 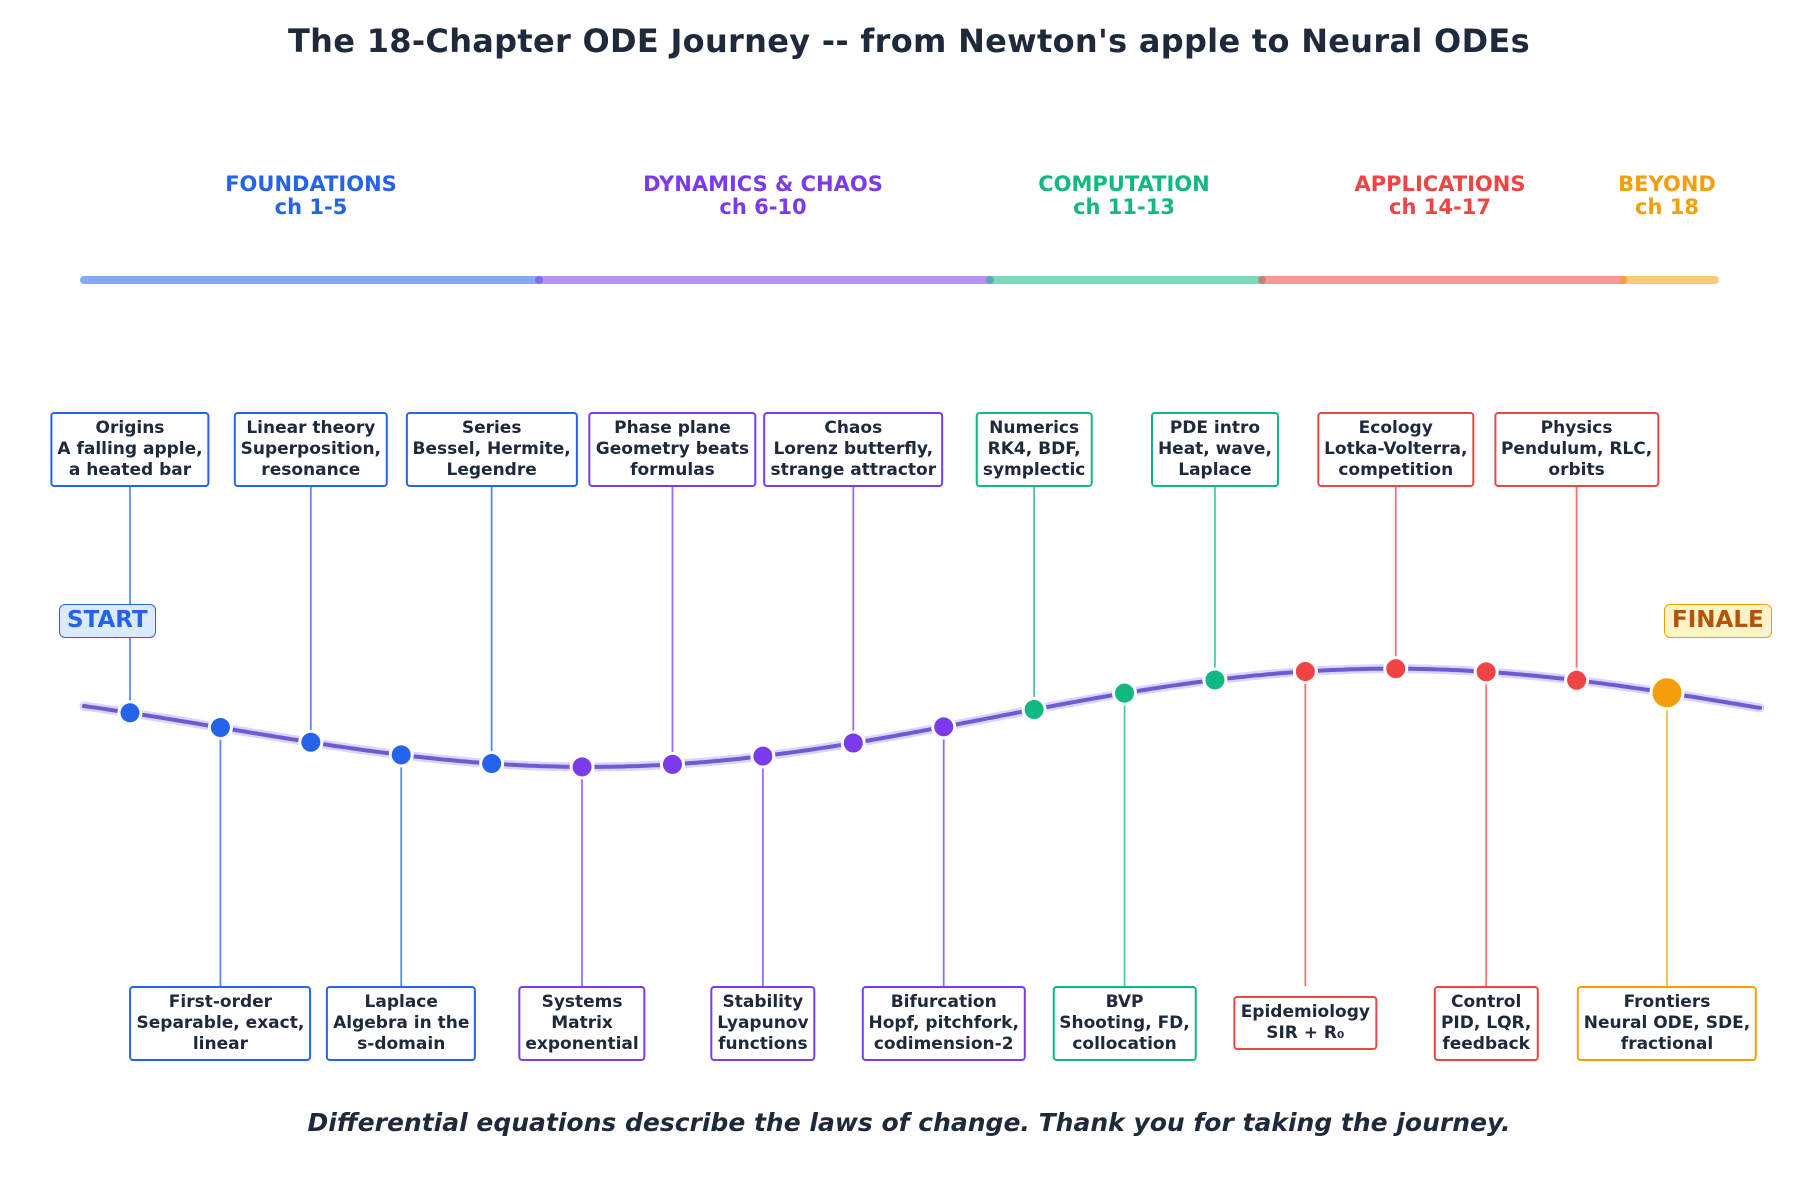 I want to click on chapter-detail: Lorenz butterfly,, so click(x=853, y=449).